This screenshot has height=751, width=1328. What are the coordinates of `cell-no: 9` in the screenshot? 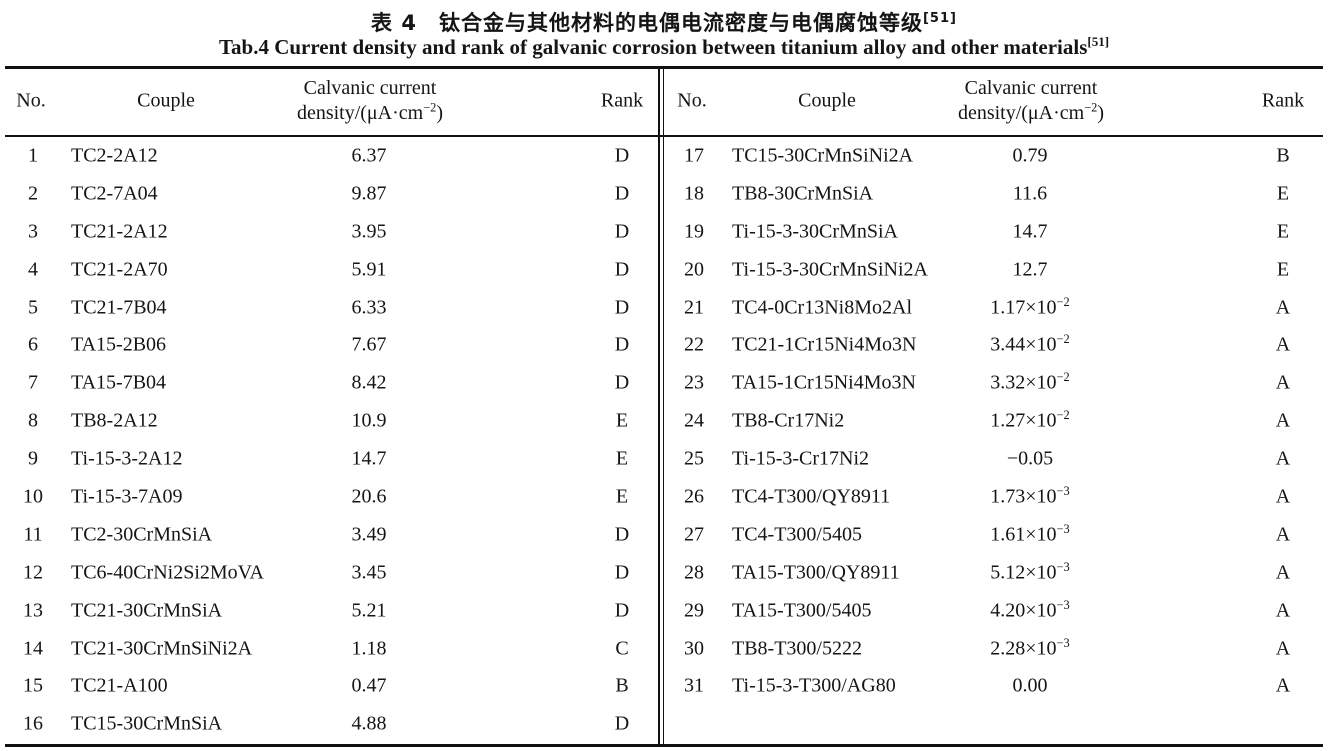 It's located at (33, 458).